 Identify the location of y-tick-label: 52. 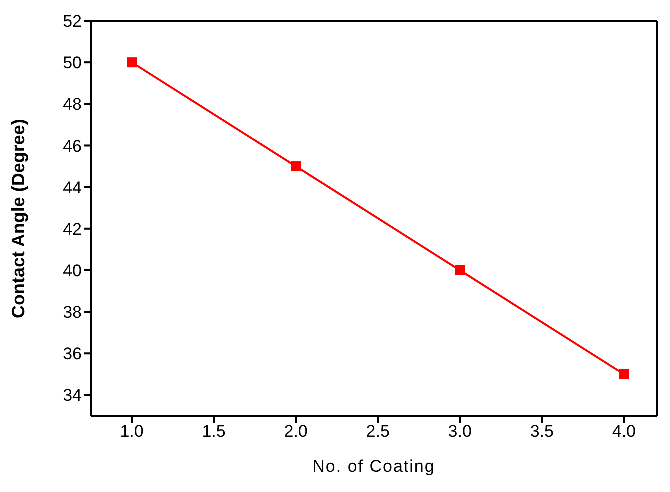
(72, 22).